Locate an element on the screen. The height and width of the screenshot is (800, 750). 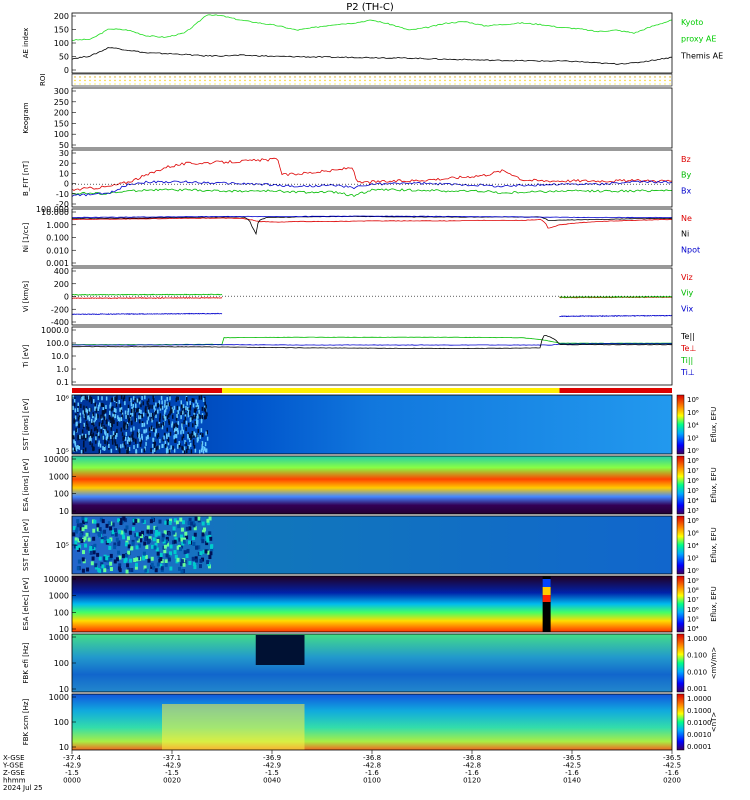
y-tick-label: 150 is located at coordinates (61, 30).